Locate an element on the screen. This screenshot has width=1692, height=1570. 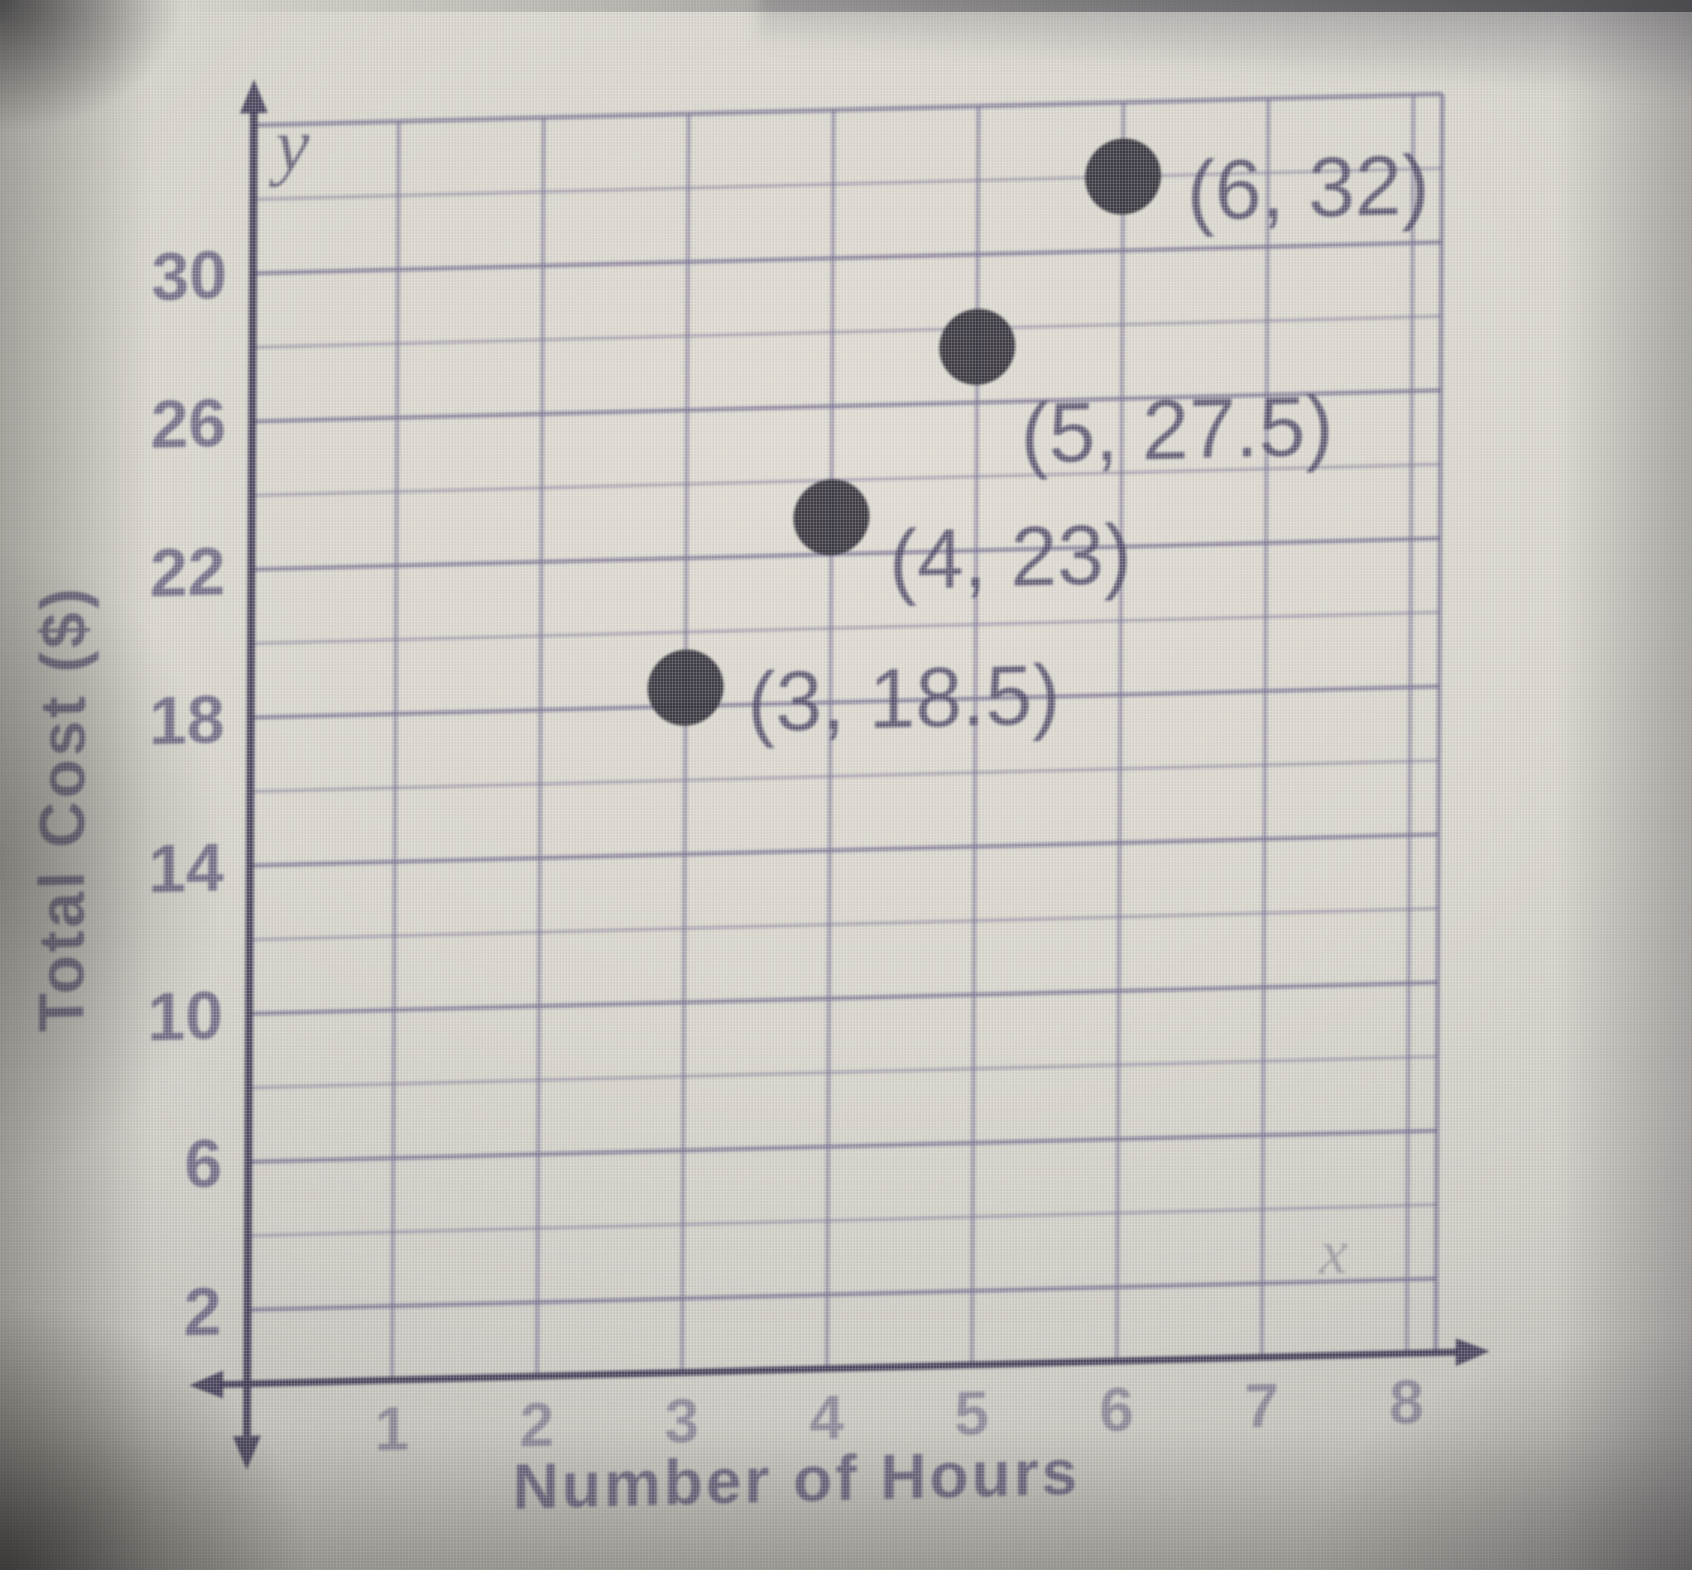
y-tick-label: 10 is located at coordinates (185, 1016).